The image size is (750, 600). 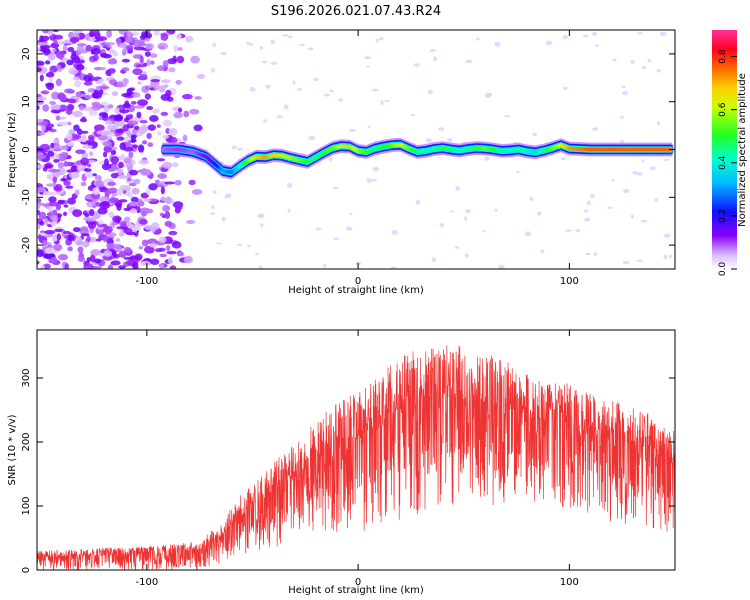 I want to click on y-axis-label: Frequency (Hz), so click(x=12, y=150).